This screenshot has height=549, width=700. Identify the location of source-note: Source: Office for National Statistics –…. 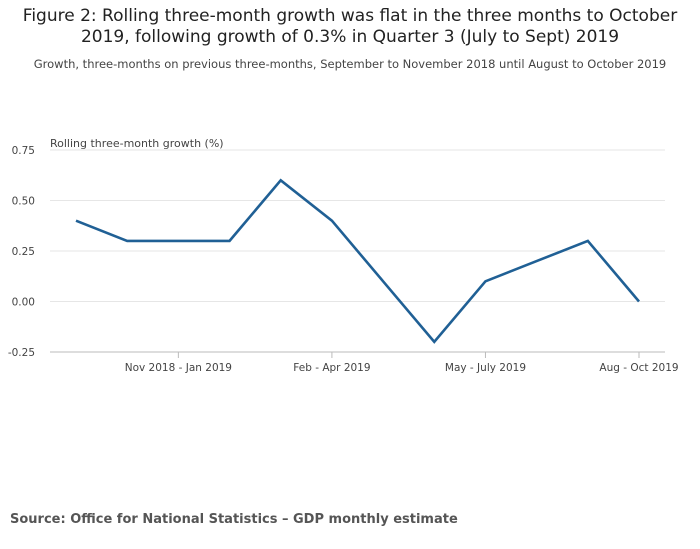
(234, 519).